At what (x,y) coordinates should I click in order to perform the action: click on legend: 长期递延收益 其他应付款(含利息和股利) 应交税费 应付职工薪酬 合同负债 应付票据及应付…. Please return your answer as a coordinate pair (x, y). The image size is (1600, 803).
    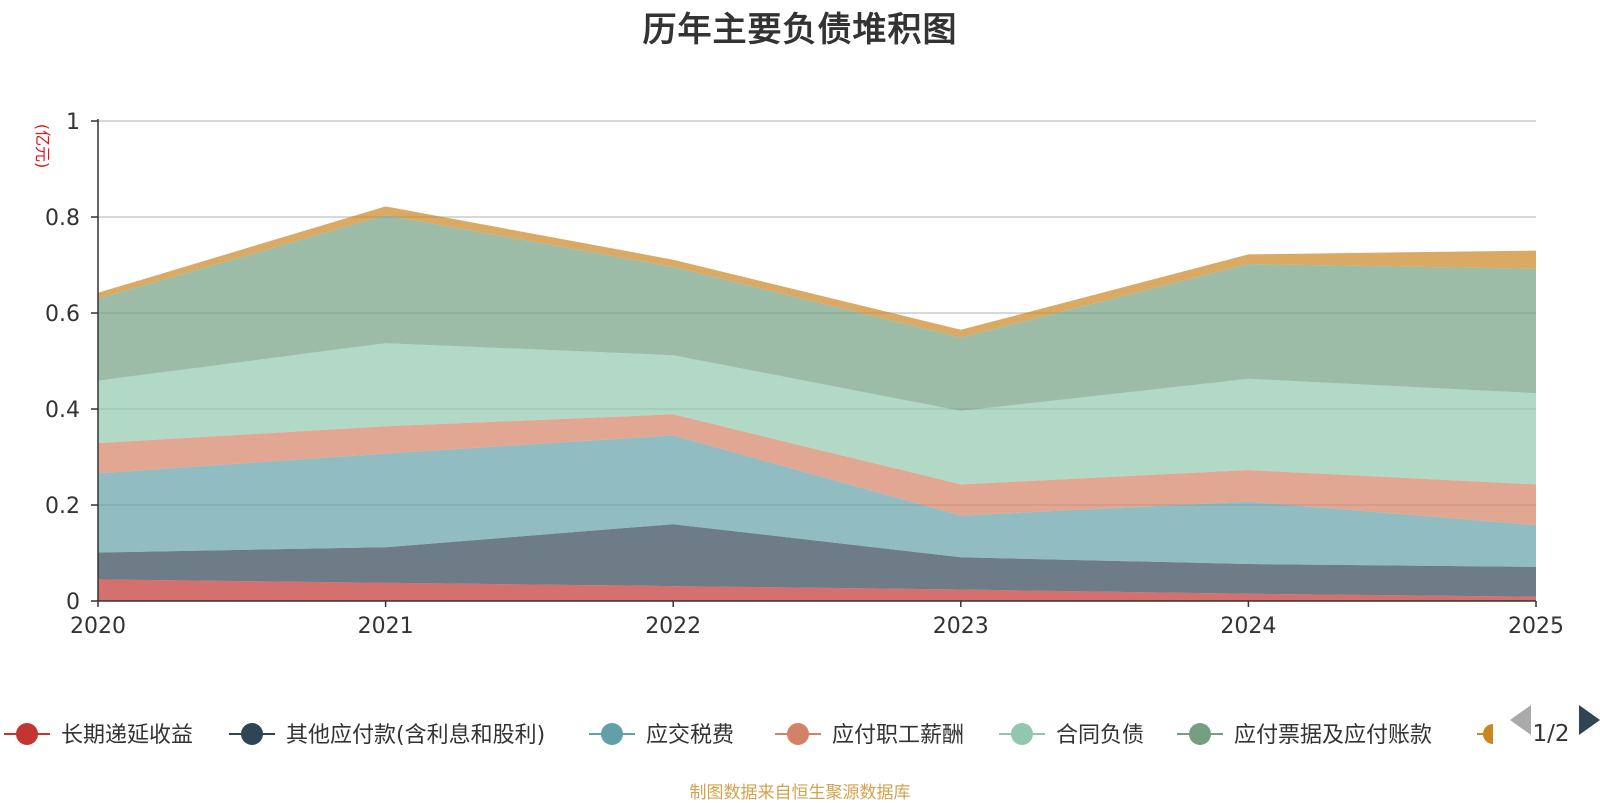
    Looking at the image, I should click on (748, 735).